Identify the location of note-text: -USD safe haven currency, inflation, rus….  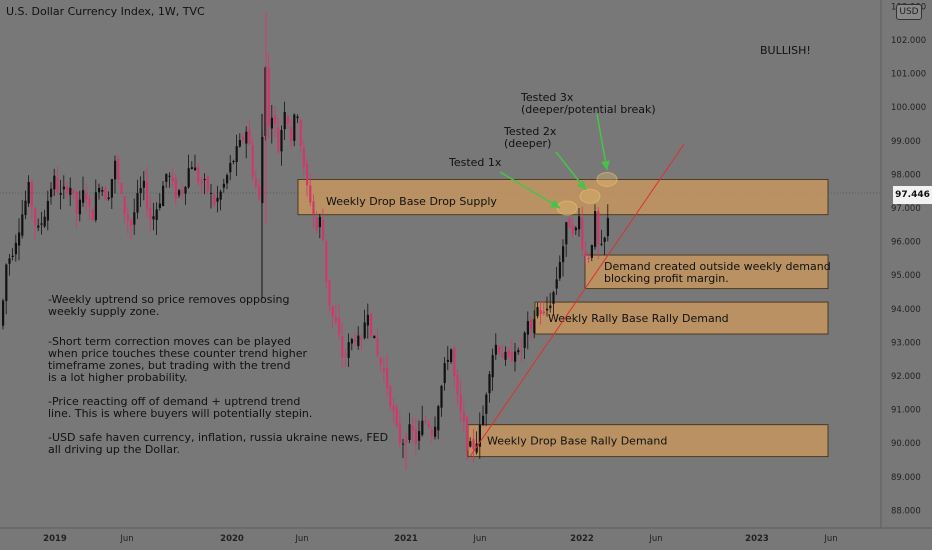
(218, 443).